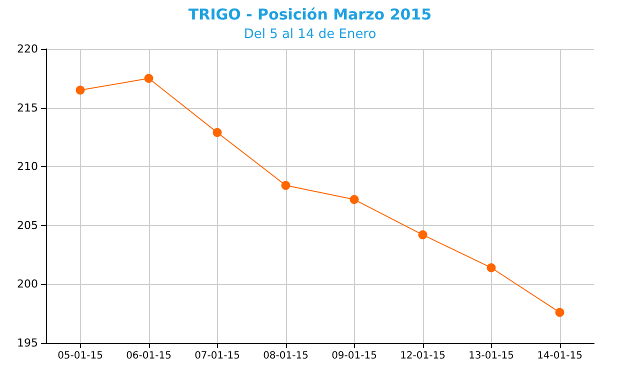 The image size is (620, 375). Describe the element at coordinates (27, 49) in the screenshot. I see `y-tick-label: 220` at that location.